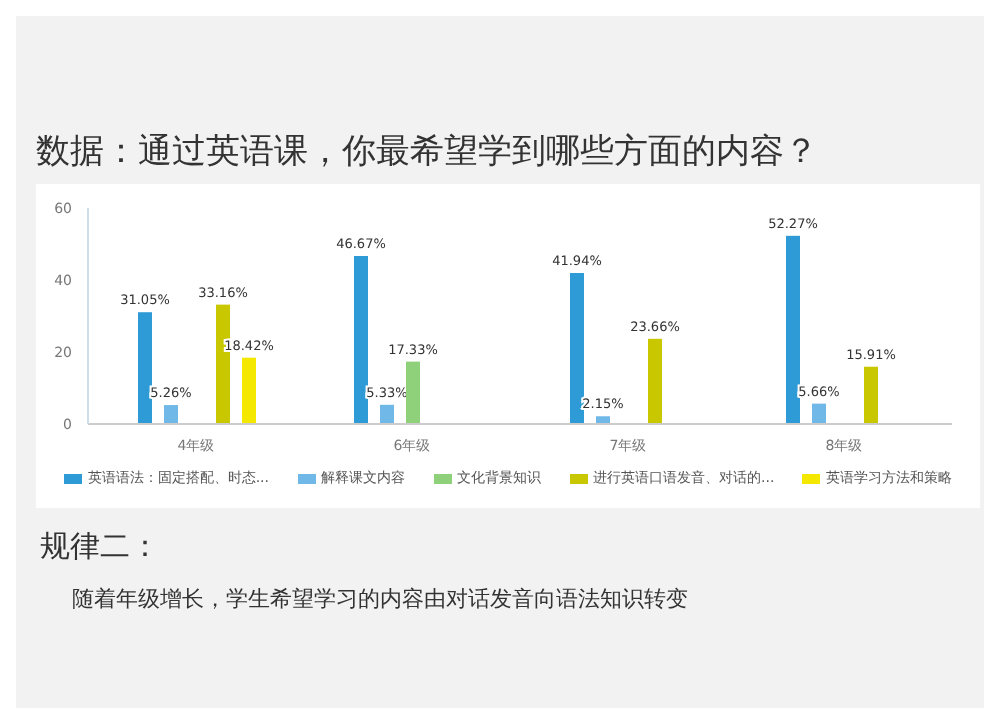 The height and width of the screenshot is (724, 1000). I want to click on text: 随着年级增长，学生希望学习的内容由对话发音向语法知识转变, so click(380, 599).